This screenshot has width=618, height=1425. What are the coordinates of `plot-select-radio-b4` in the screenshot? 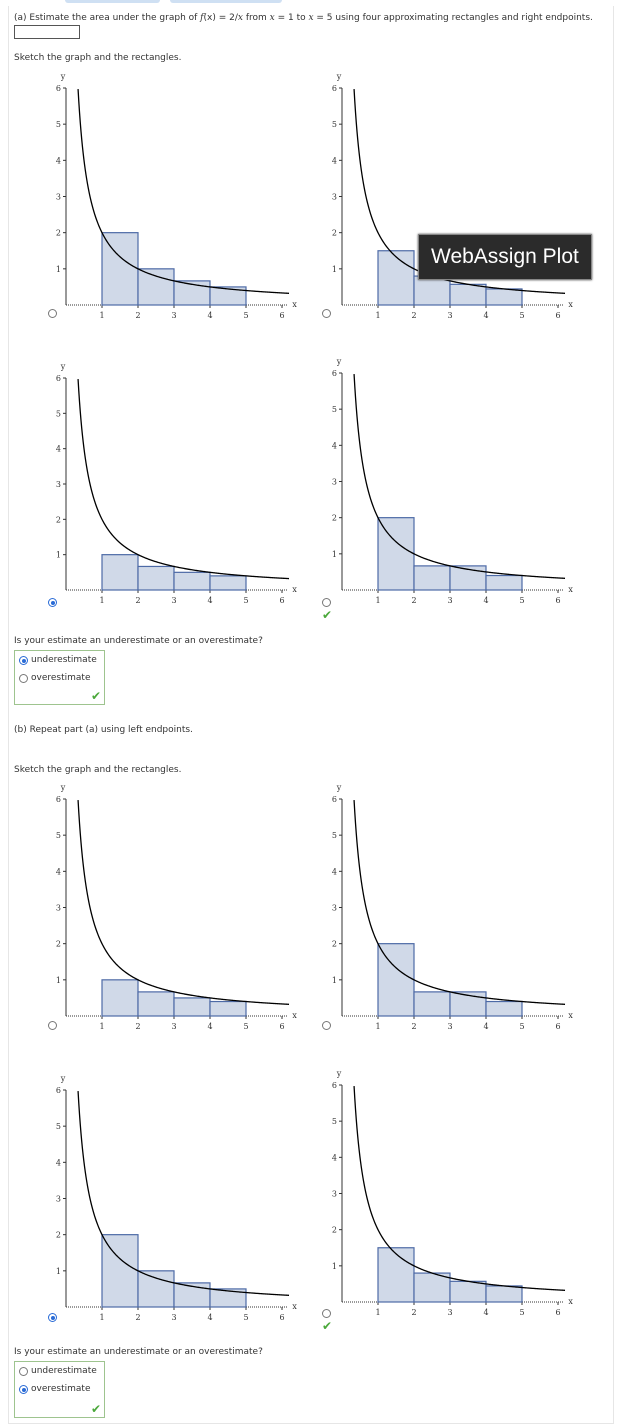 It's located at (326, 1313).